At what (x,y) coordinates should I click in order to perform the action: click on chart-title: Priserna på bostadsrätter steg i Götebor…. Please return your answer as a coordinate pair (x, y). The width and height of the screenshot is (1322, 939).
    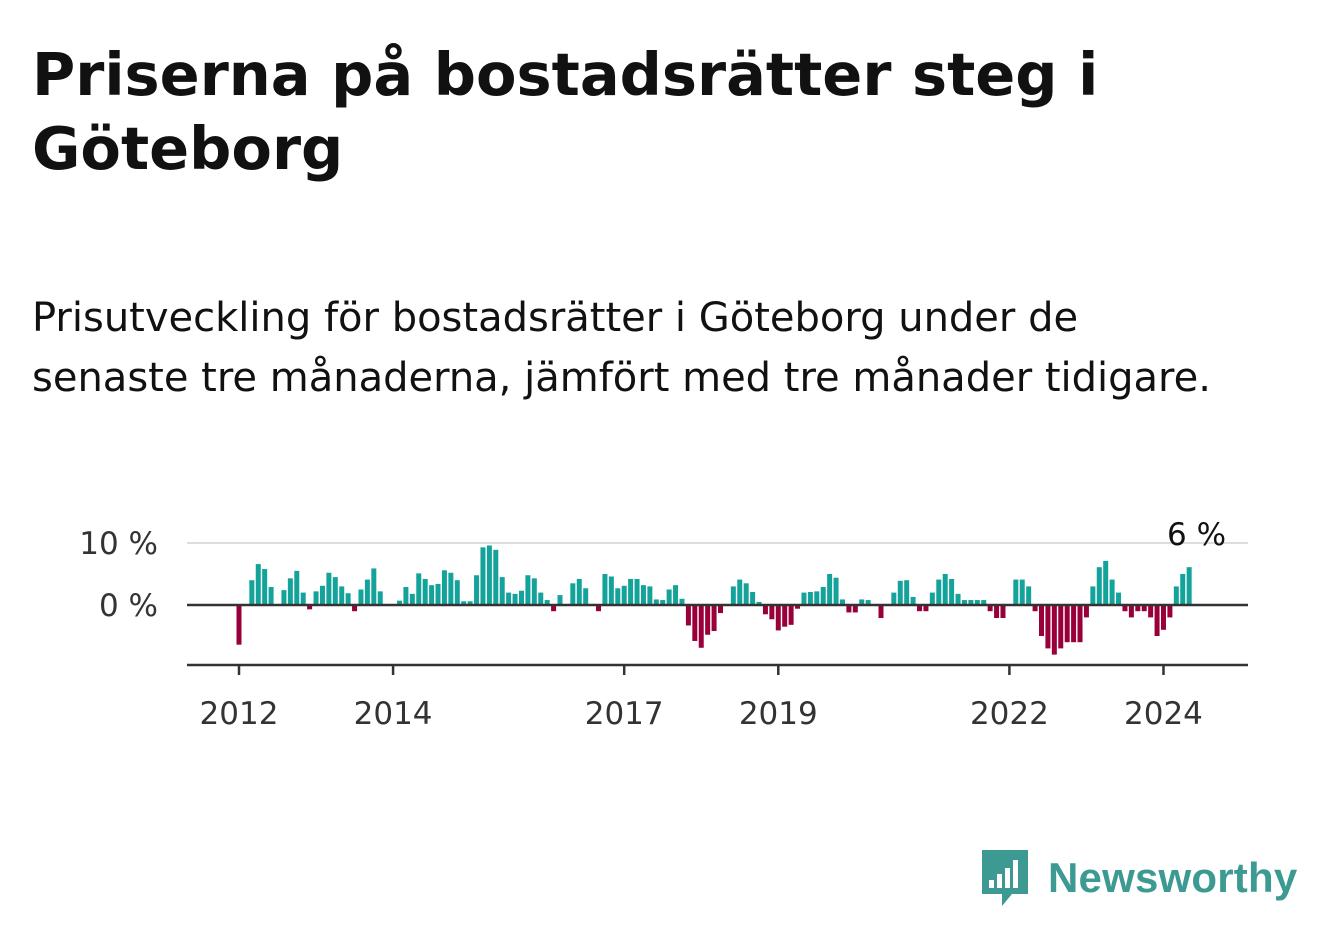
    Looking at the image, I should click on (565, 111).